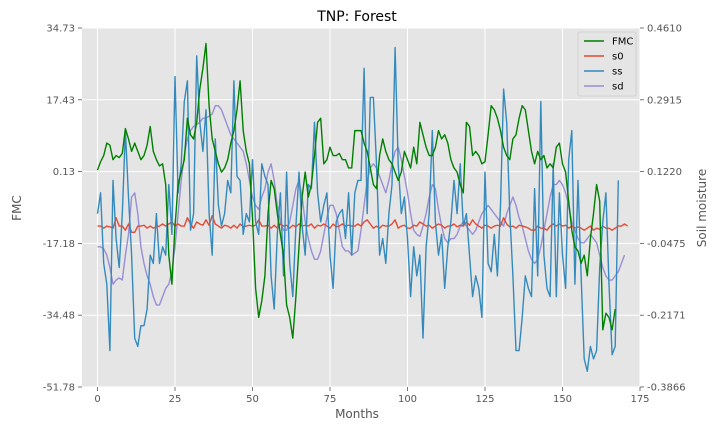  What do you see at coordinates (59, 244) in the screenshot?
I see `left-y-tick-label: -17.18` at bounding box center [59, 244].